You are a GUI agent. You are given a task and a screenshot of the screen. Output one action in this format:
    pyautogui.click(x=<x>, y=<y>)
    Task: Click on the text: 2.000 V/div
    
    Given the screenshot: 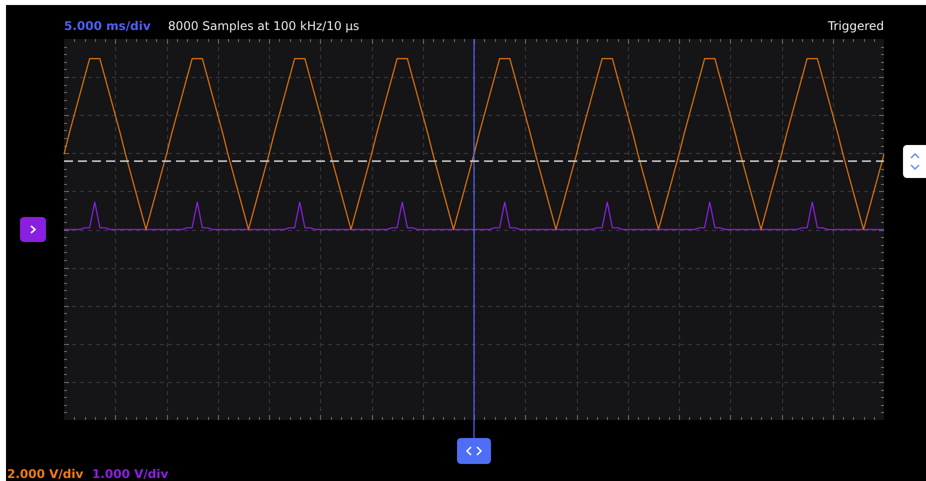 What is the action you would take?
    pyautogui.click(x=45, y=474)
    